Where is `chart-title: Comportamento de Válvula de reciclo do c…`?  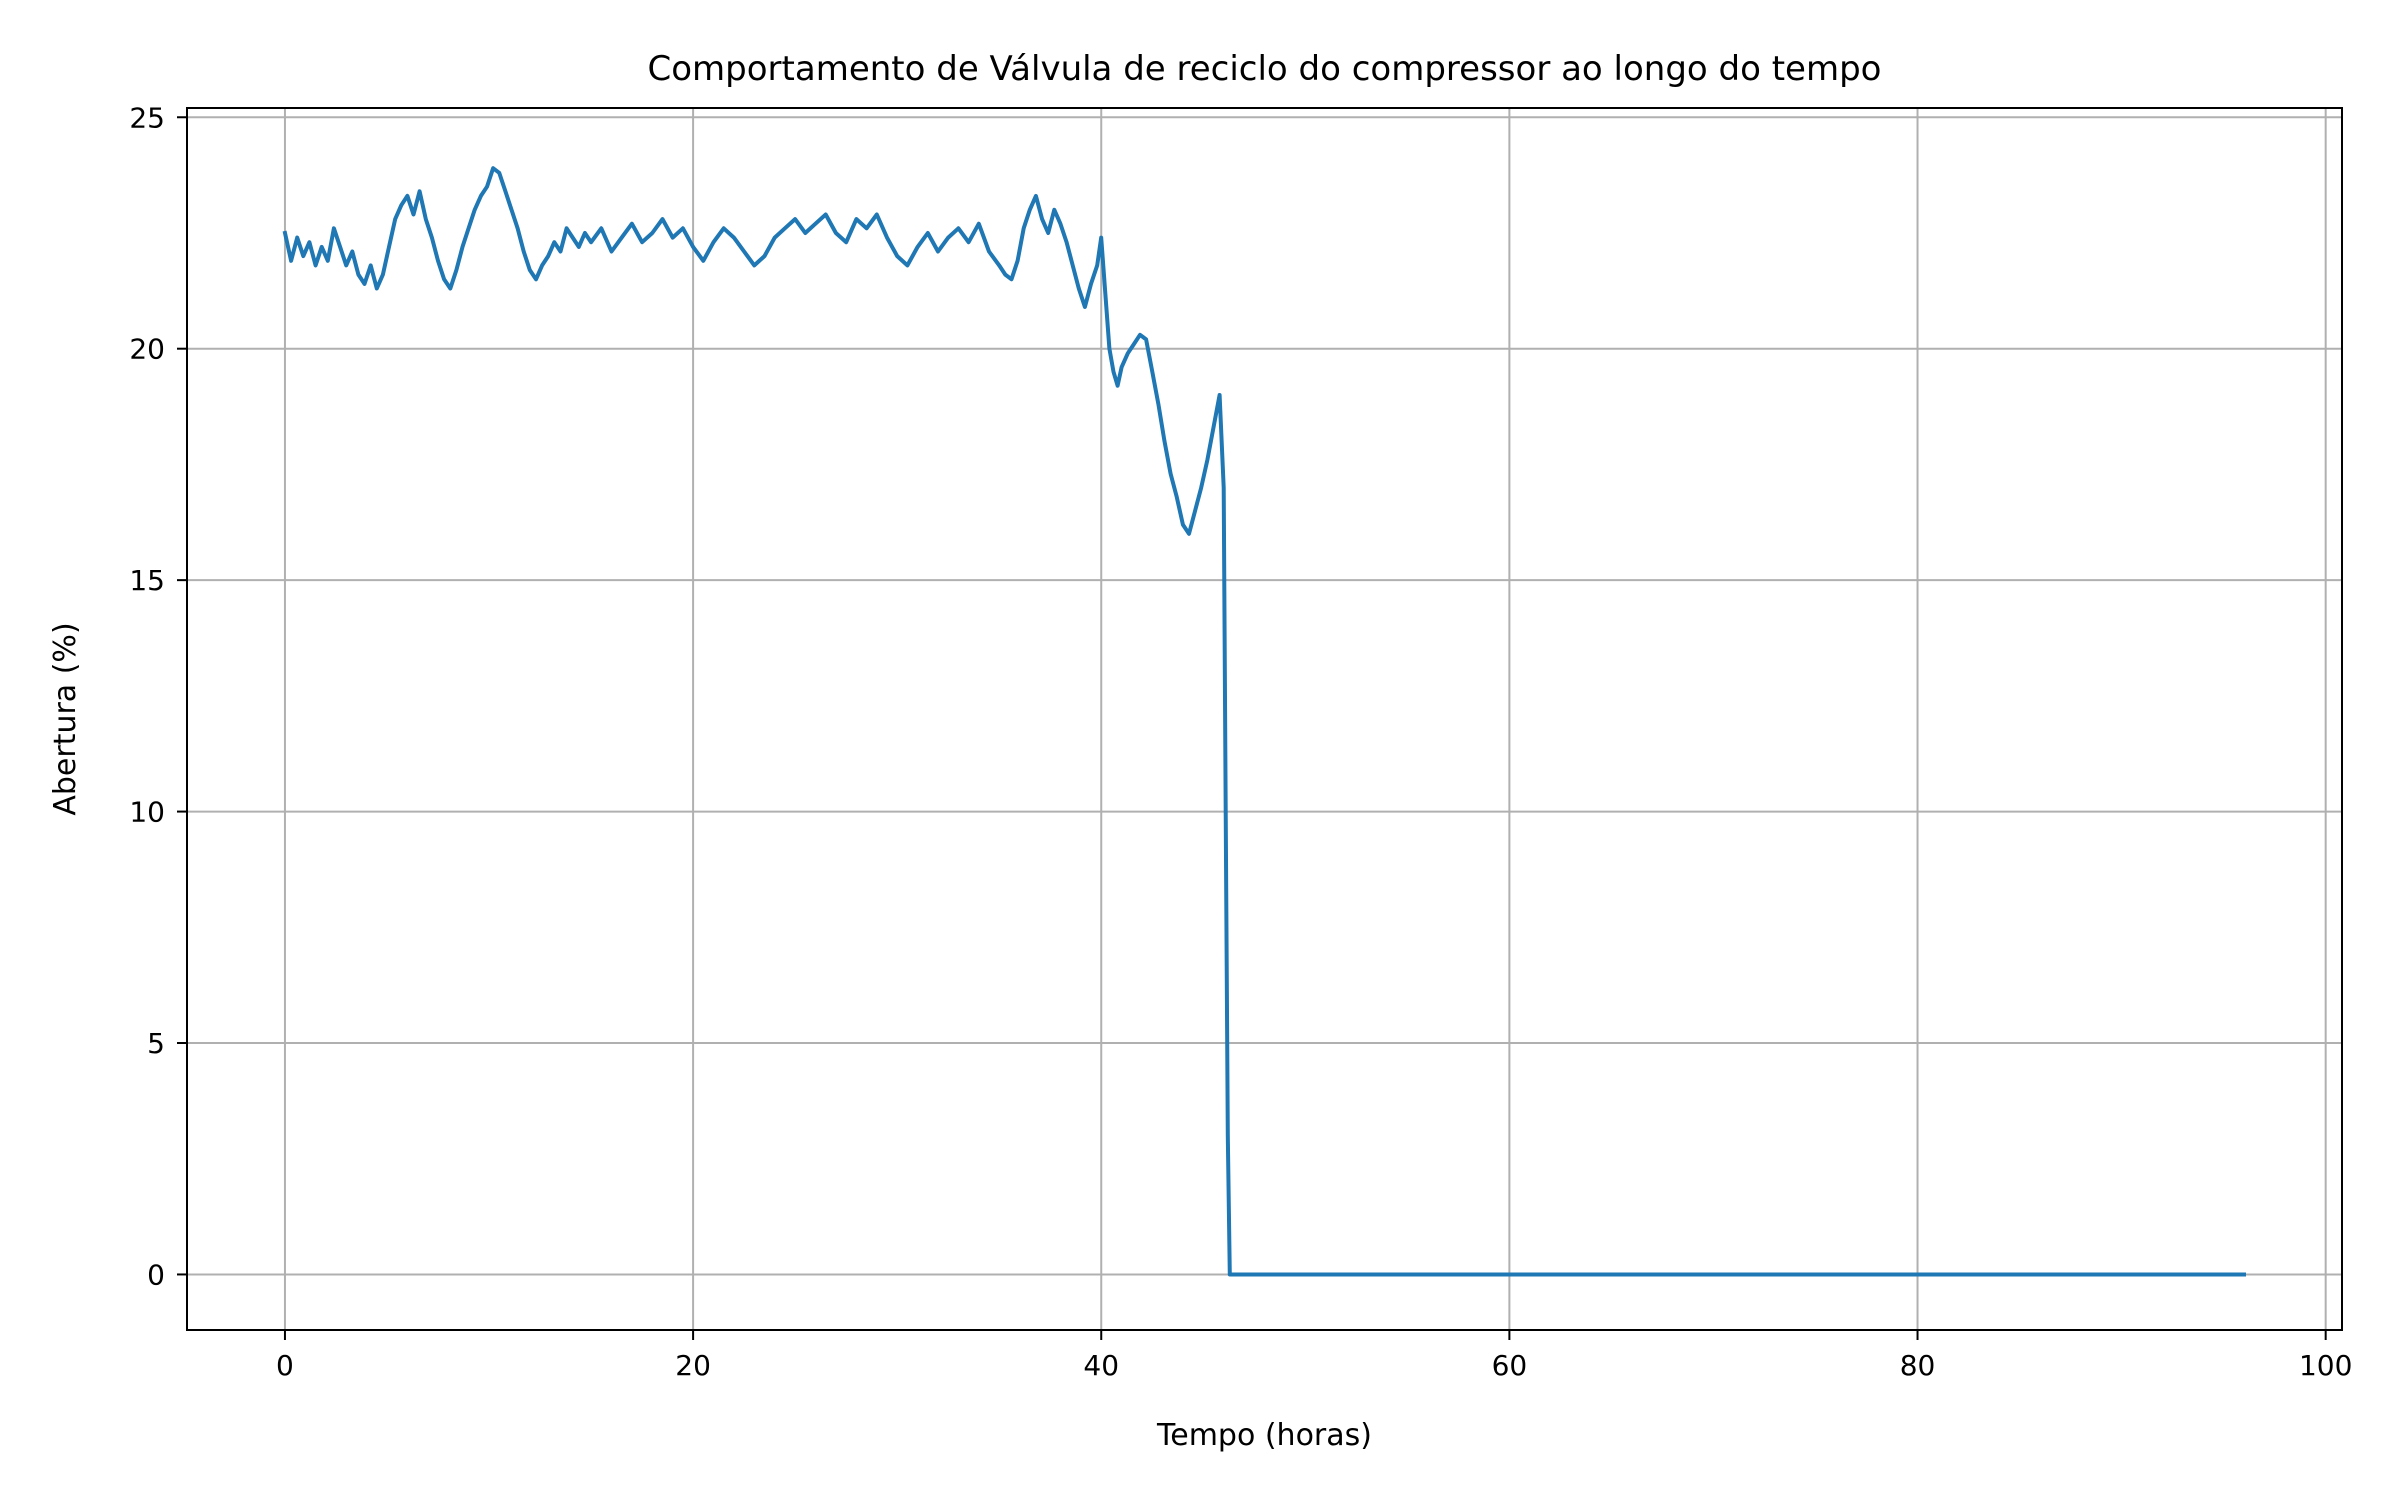 chart-title: Comportamento de Válvula de reciclo do c… is located at coordinates (1265, 69).